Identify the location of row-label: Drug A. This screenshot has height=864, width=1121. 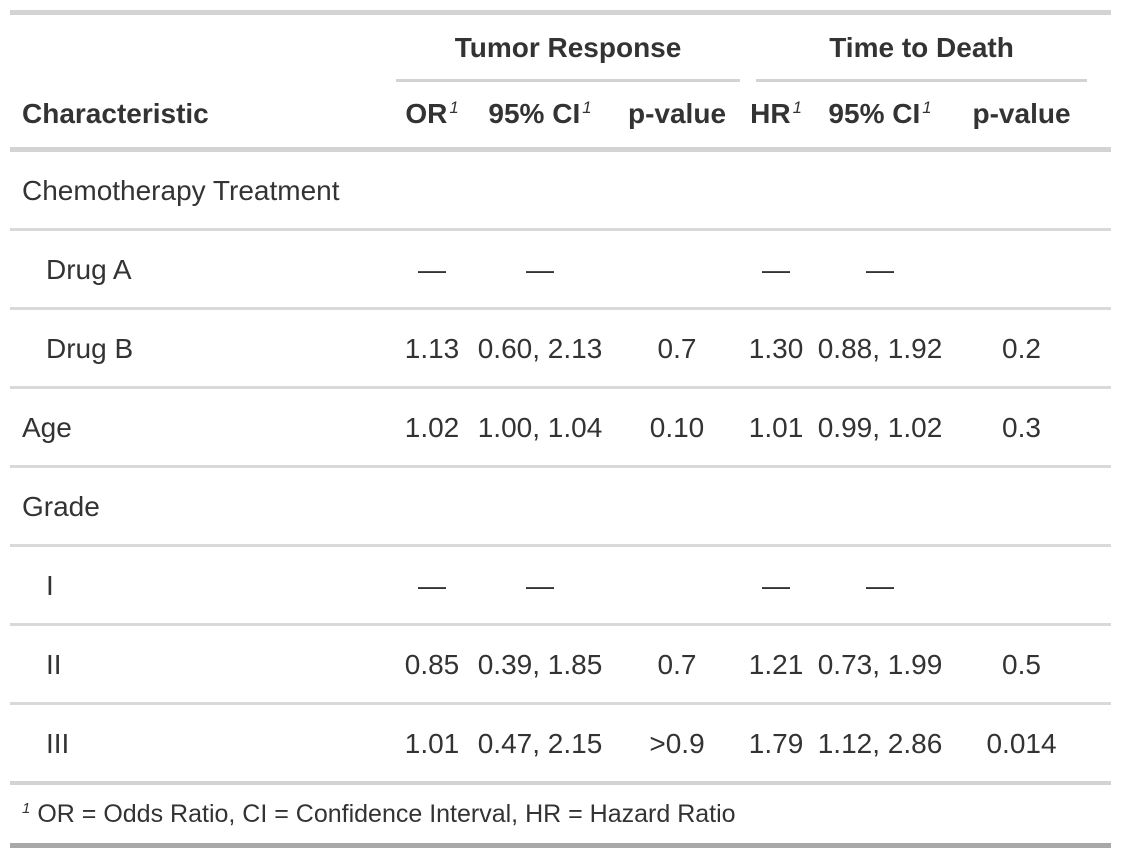
(203, 268).